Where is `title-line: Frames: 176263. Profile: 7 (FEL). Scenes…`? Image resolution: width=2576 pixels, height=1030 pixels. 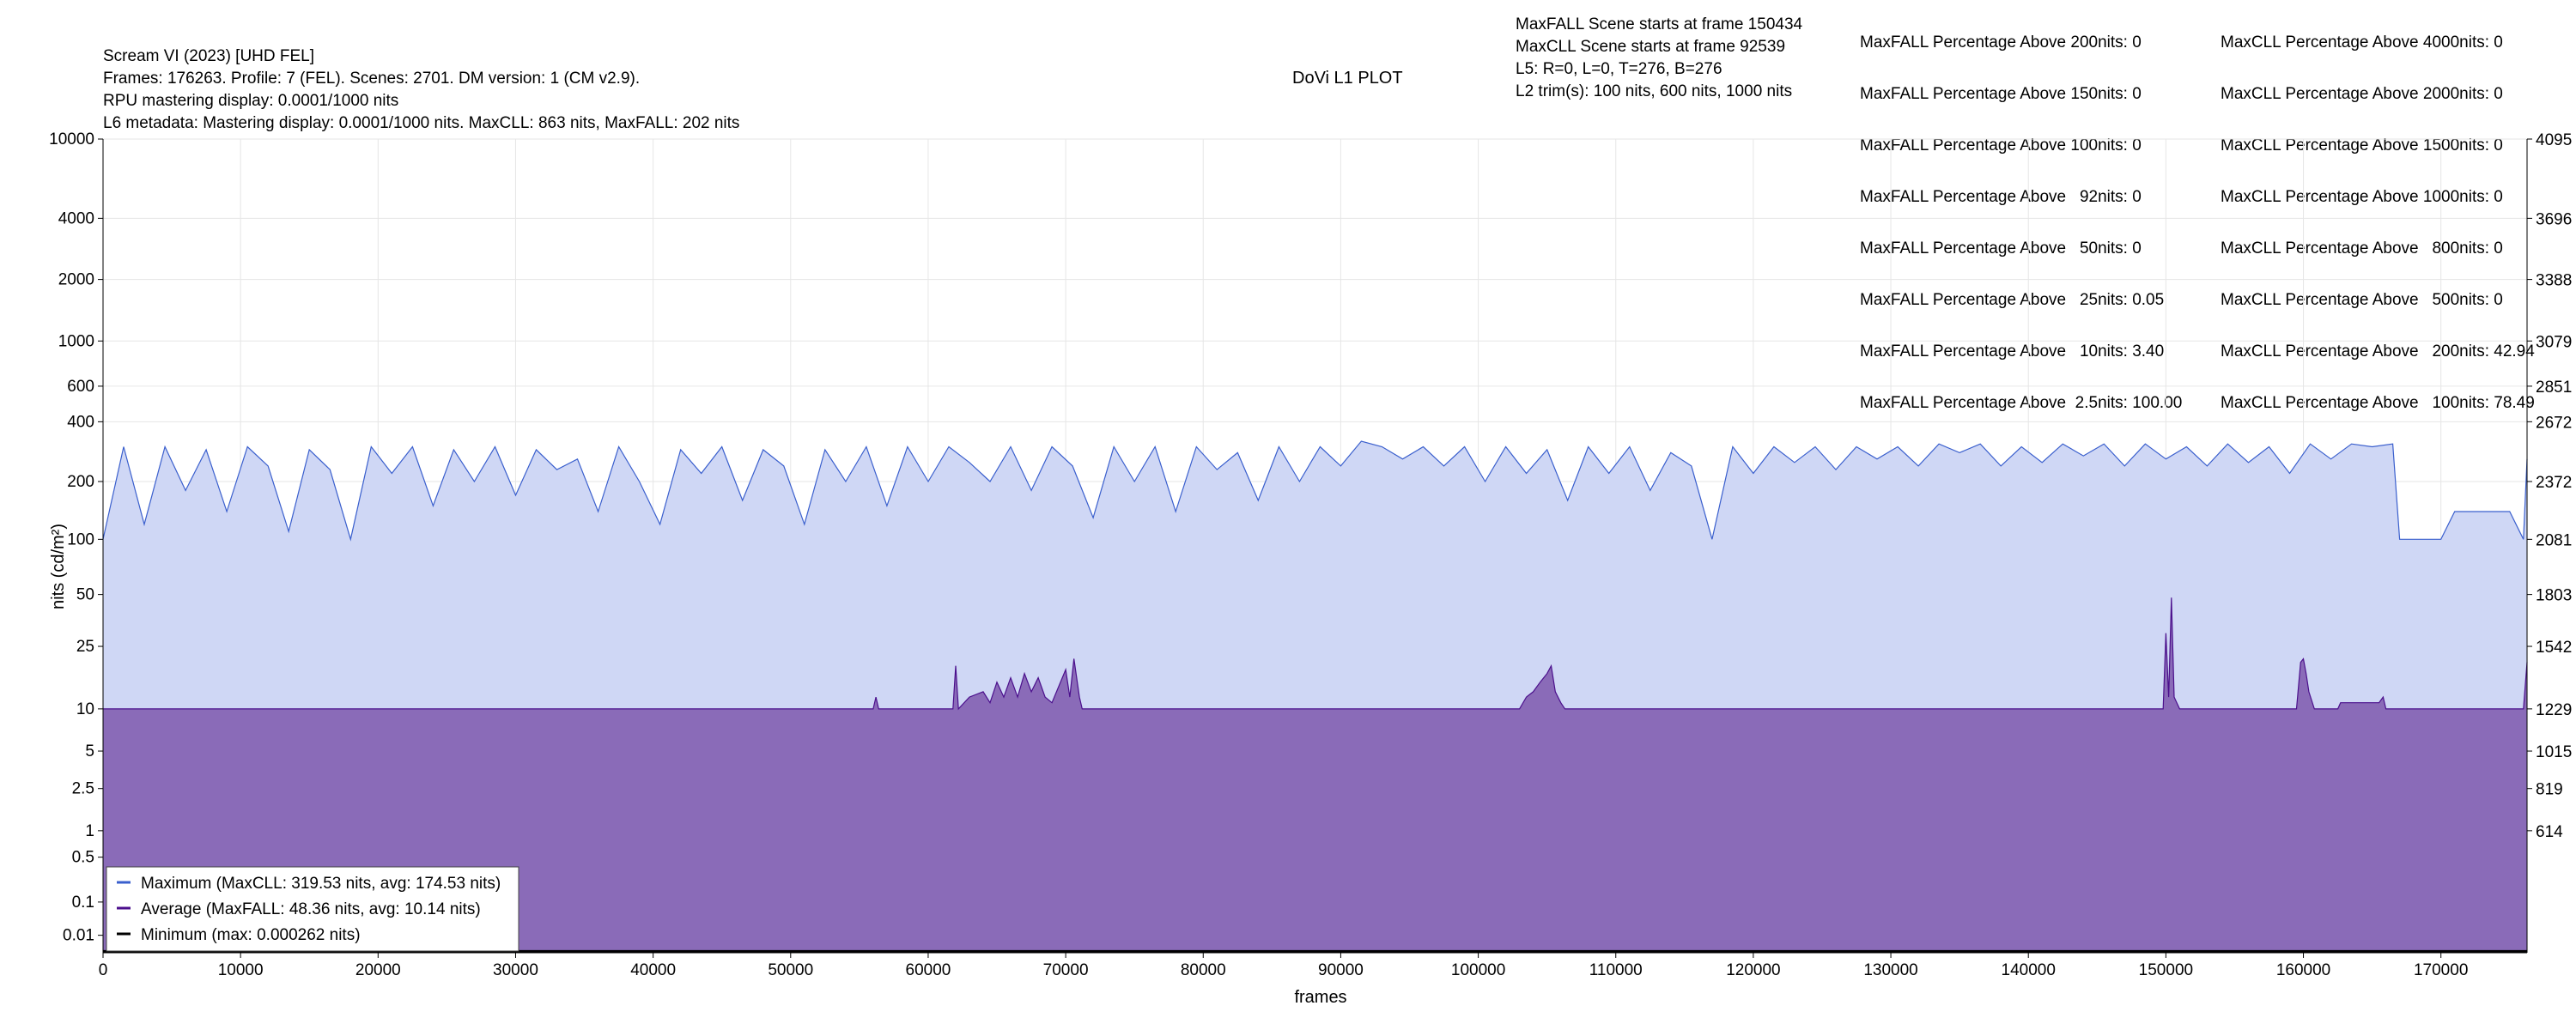
title-line: Frames: 176263. Profile: 7 (FEL). Scenes… is located at coordinates (372, 79).